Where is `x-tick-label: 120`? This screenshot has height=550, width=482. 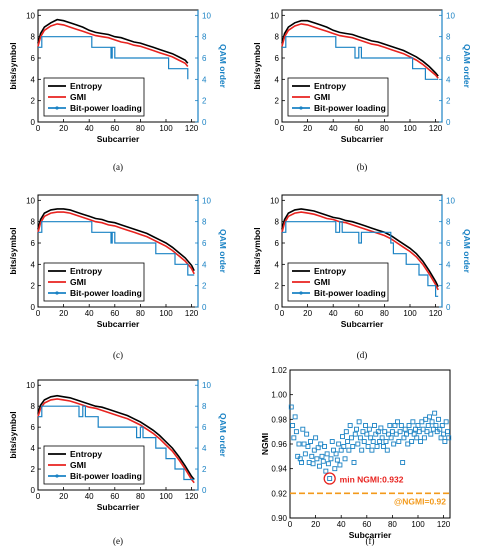
x-tick-label: 120 is located at coordinates (192, 128).